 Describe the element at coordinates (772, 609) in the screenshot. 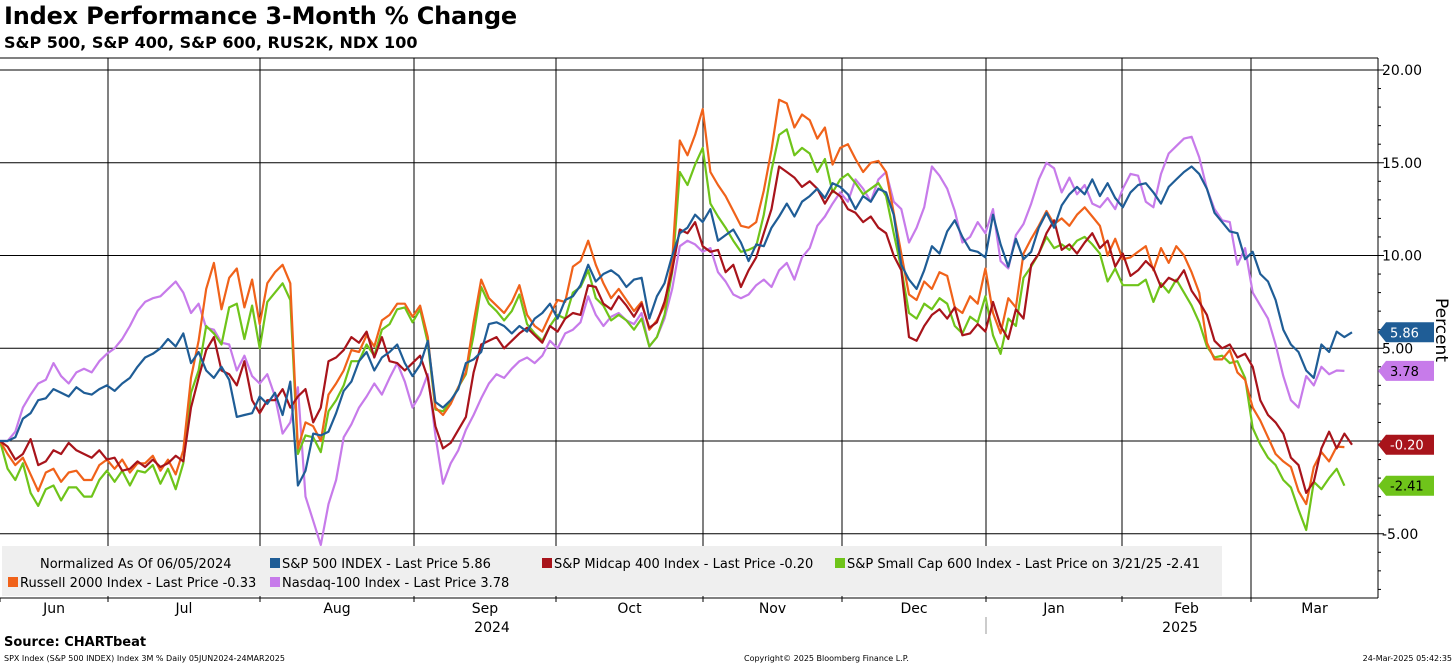

I see `x-tick-label-nov: Nov` at that location.